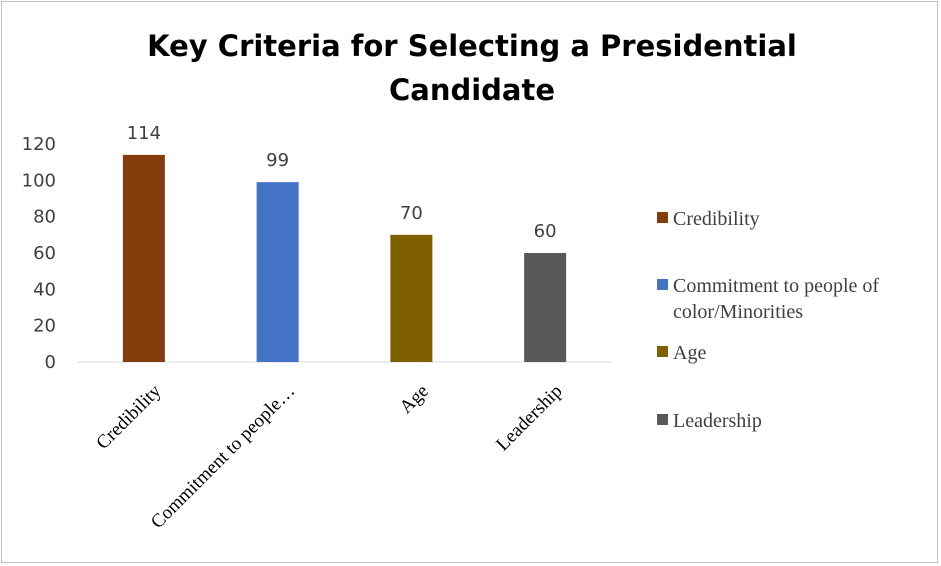 The image size is (941, 566). Describe the element at coordinates (529, 418) in the screenshot. I see `category-label: Leadership` at that location.